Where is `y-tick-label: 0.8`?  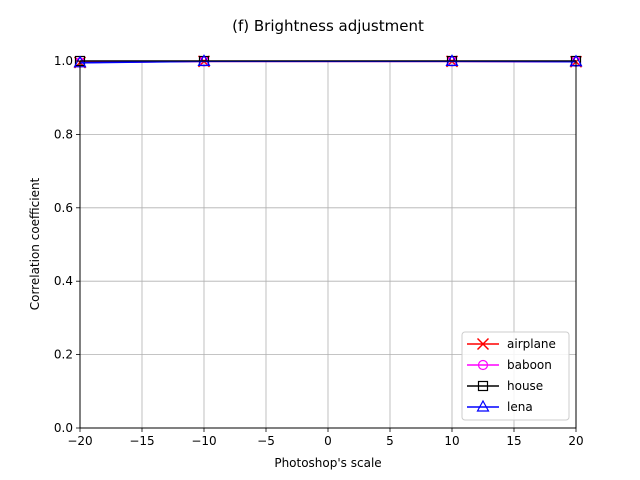
y-tick-label: 0.8 is located at coordinates (63, 134).